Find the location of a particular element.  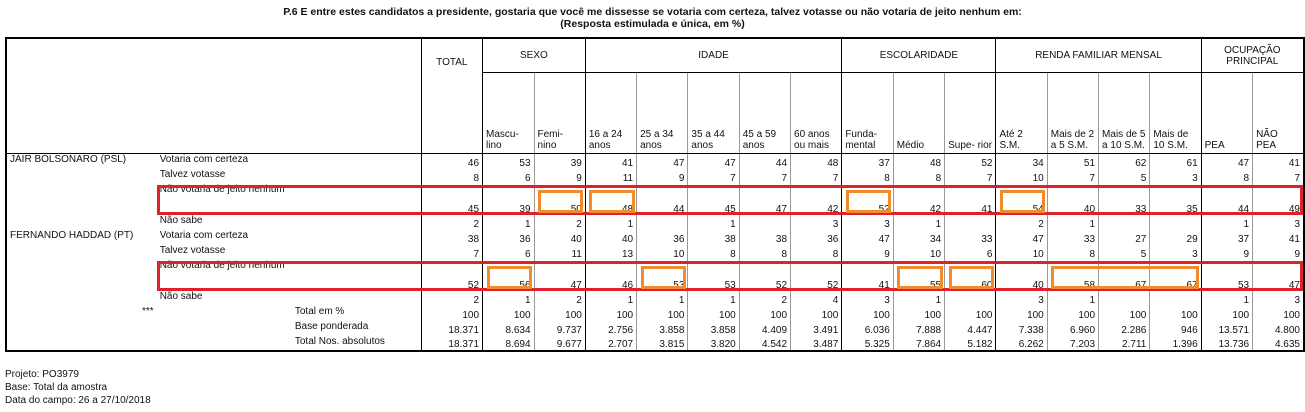

cell: 37 is located at coordinates (1226, 237).